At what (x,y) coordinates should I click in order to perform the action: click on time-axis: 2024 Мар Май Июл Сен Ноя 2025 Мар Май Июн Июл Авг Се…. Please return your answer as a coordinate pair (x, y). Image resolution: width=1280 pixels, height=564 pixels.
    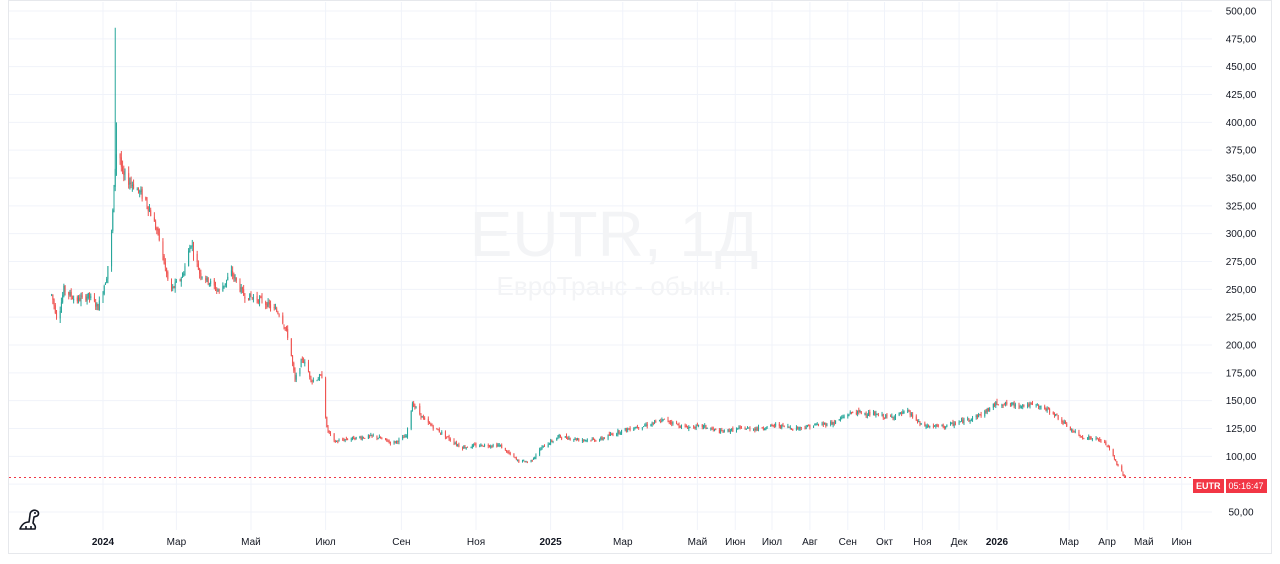
    Looking at the image, I should click on (642, 542).